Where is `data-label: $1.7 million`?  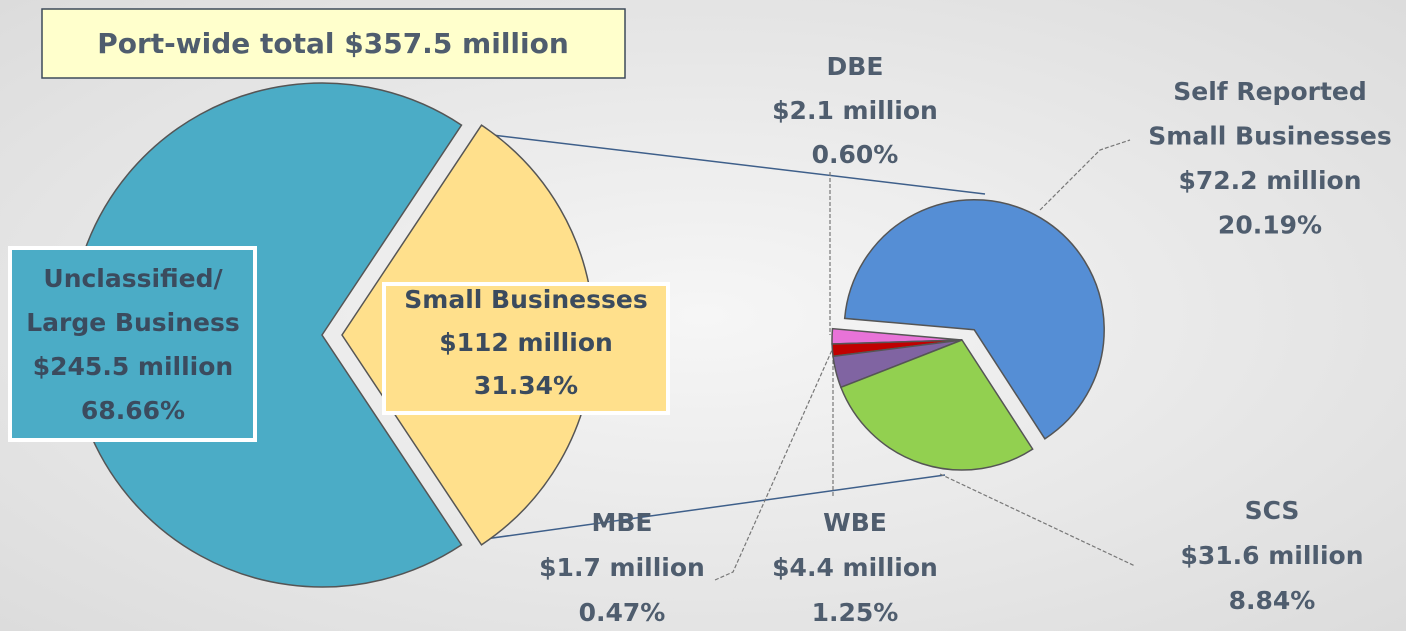
data-label: $1.7 million is located at coordinates (622, 567).